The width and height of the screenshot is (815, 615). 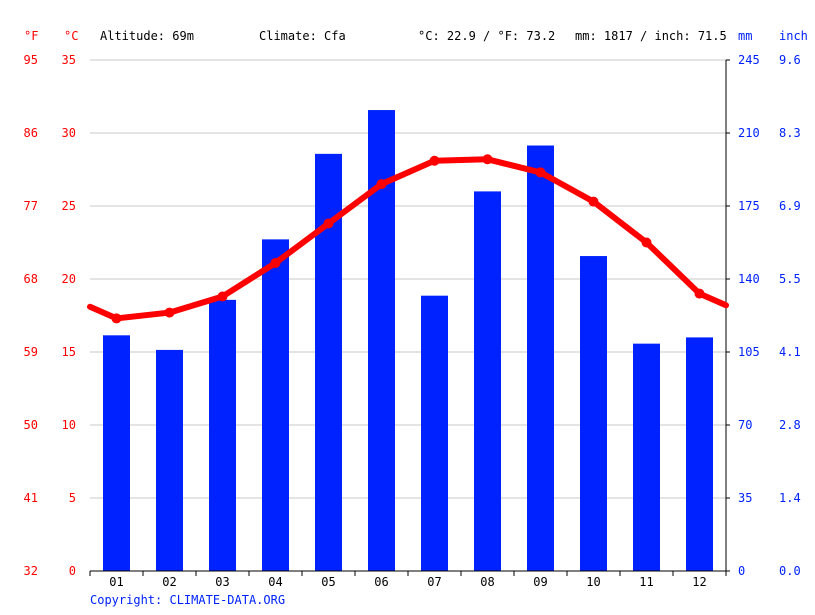 What do you see at coordinates (434, 582) in the screenshot?
I see `month-tick-label: 07` at bounding box center [434, 582].